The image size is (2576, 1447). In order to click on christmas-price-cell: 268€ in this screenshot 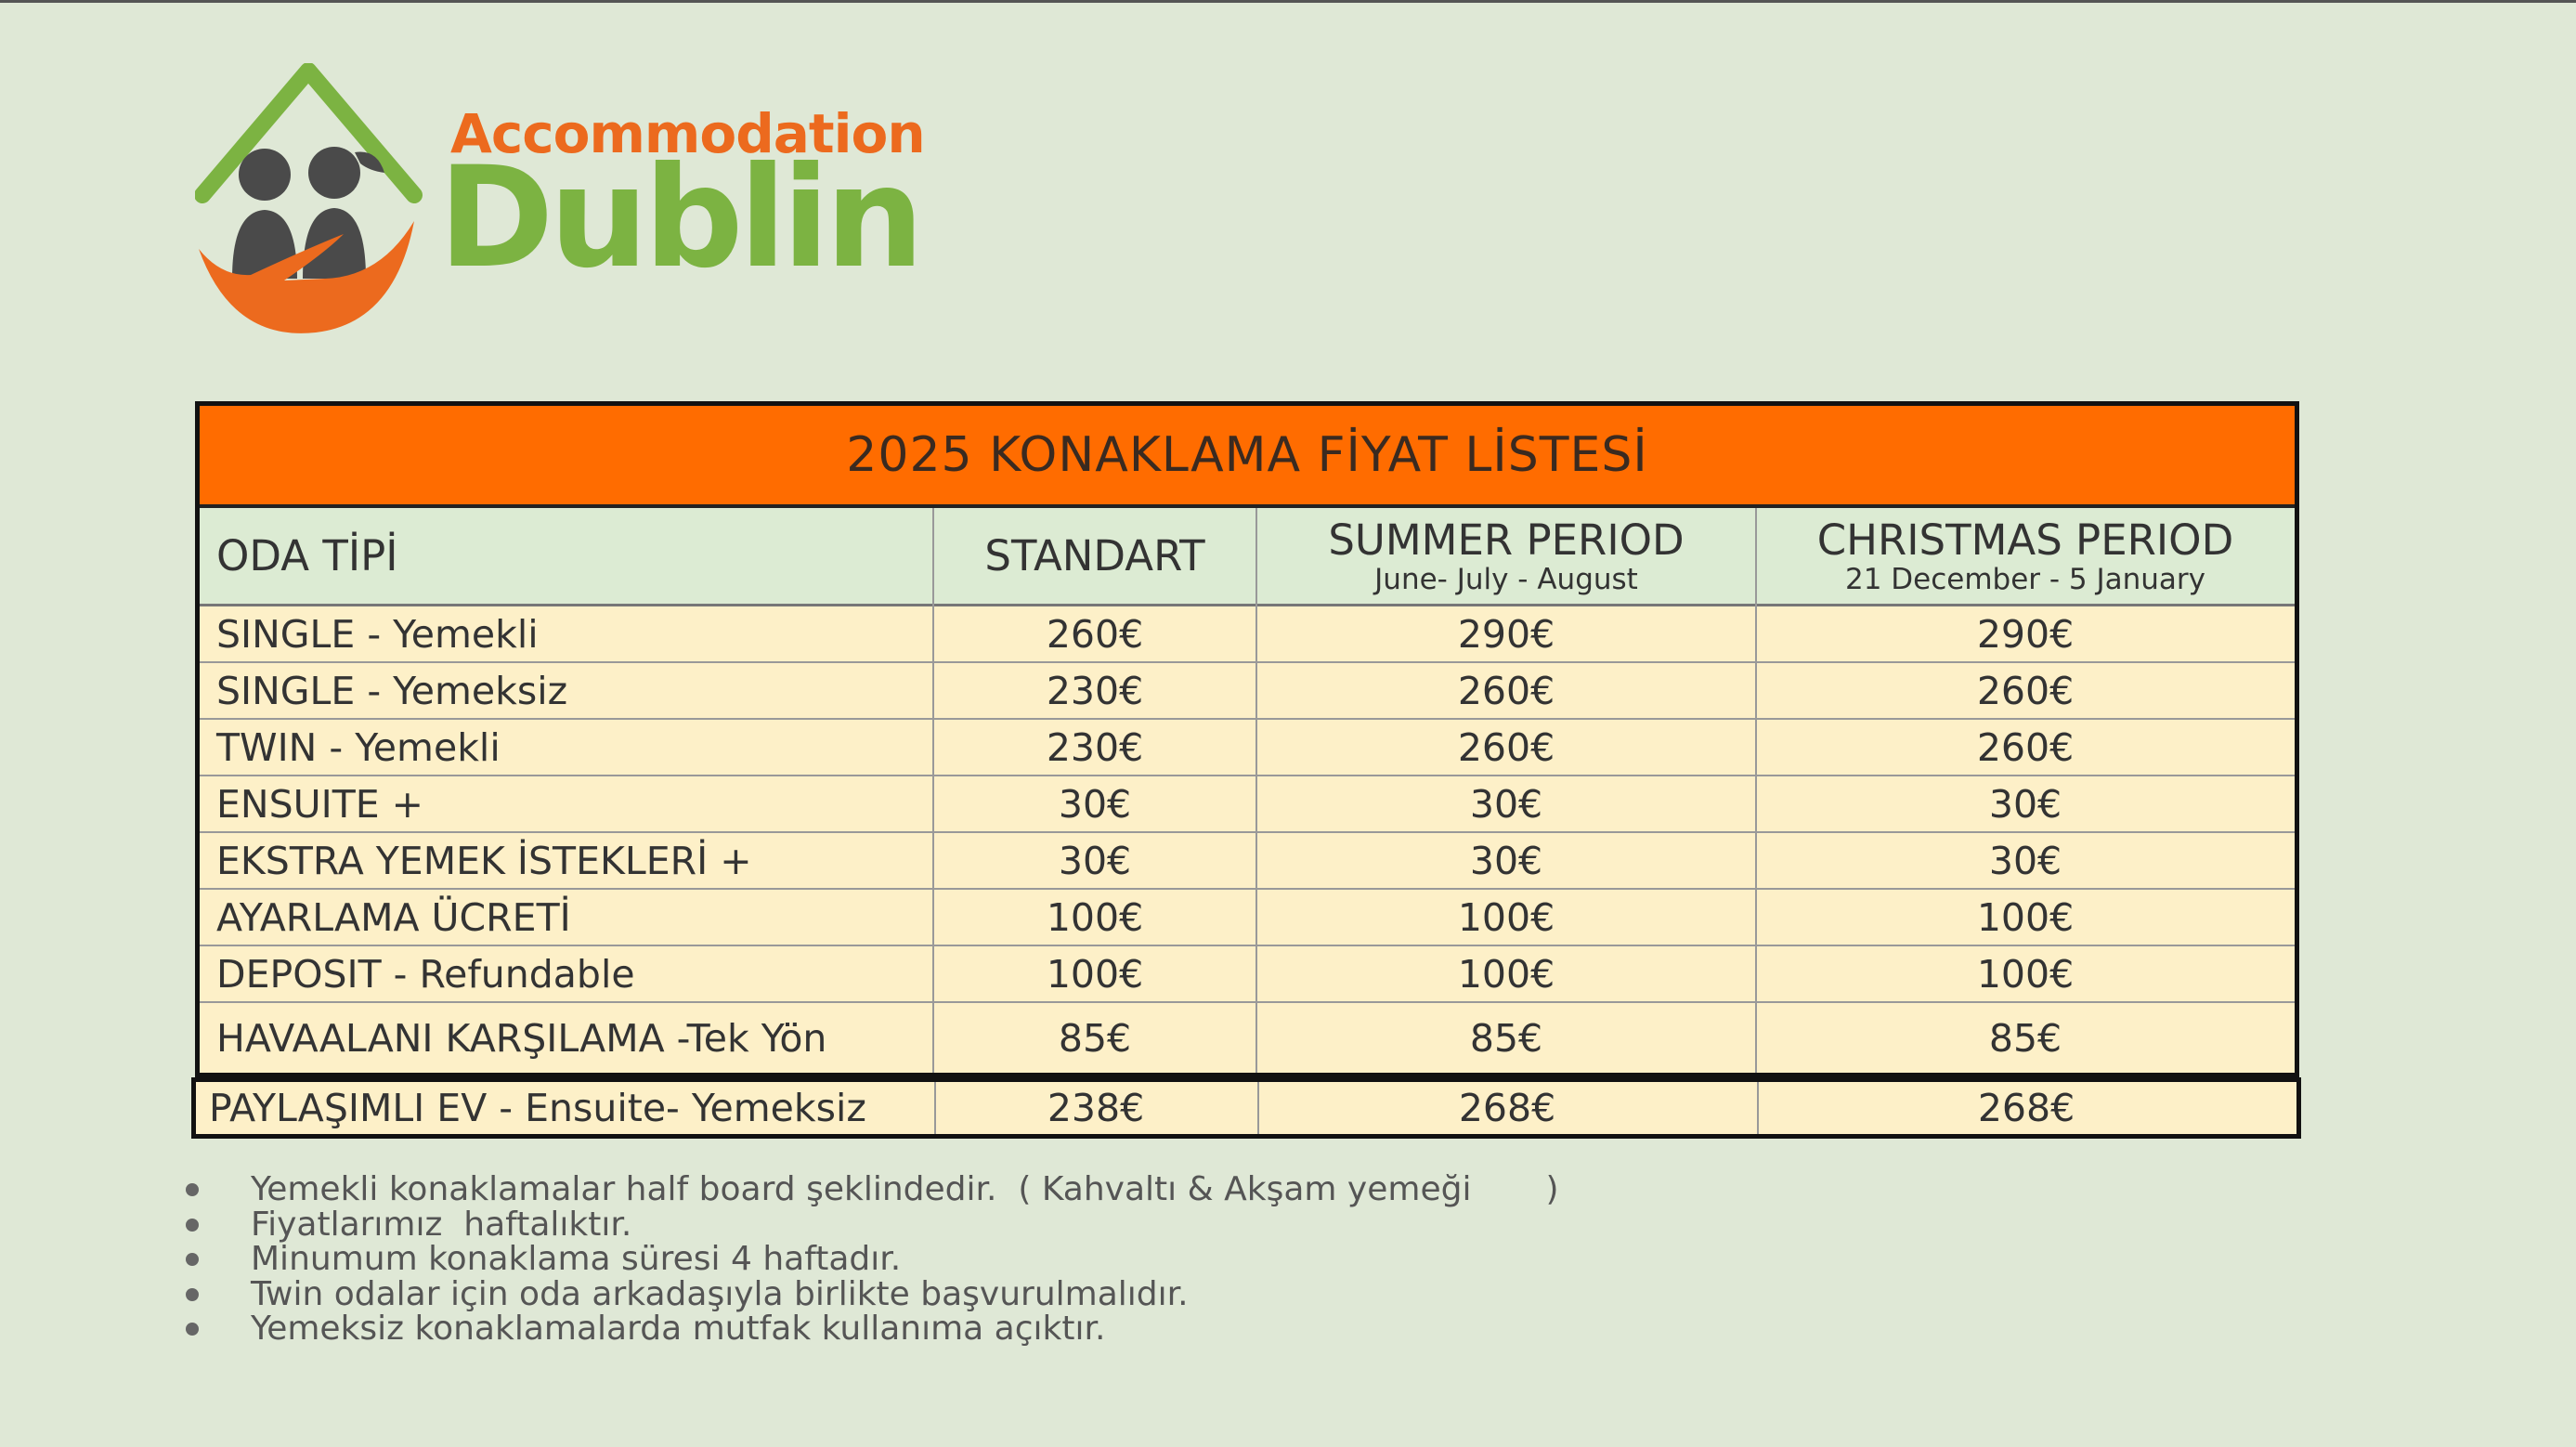, I will do `click(2026, 1108)`.